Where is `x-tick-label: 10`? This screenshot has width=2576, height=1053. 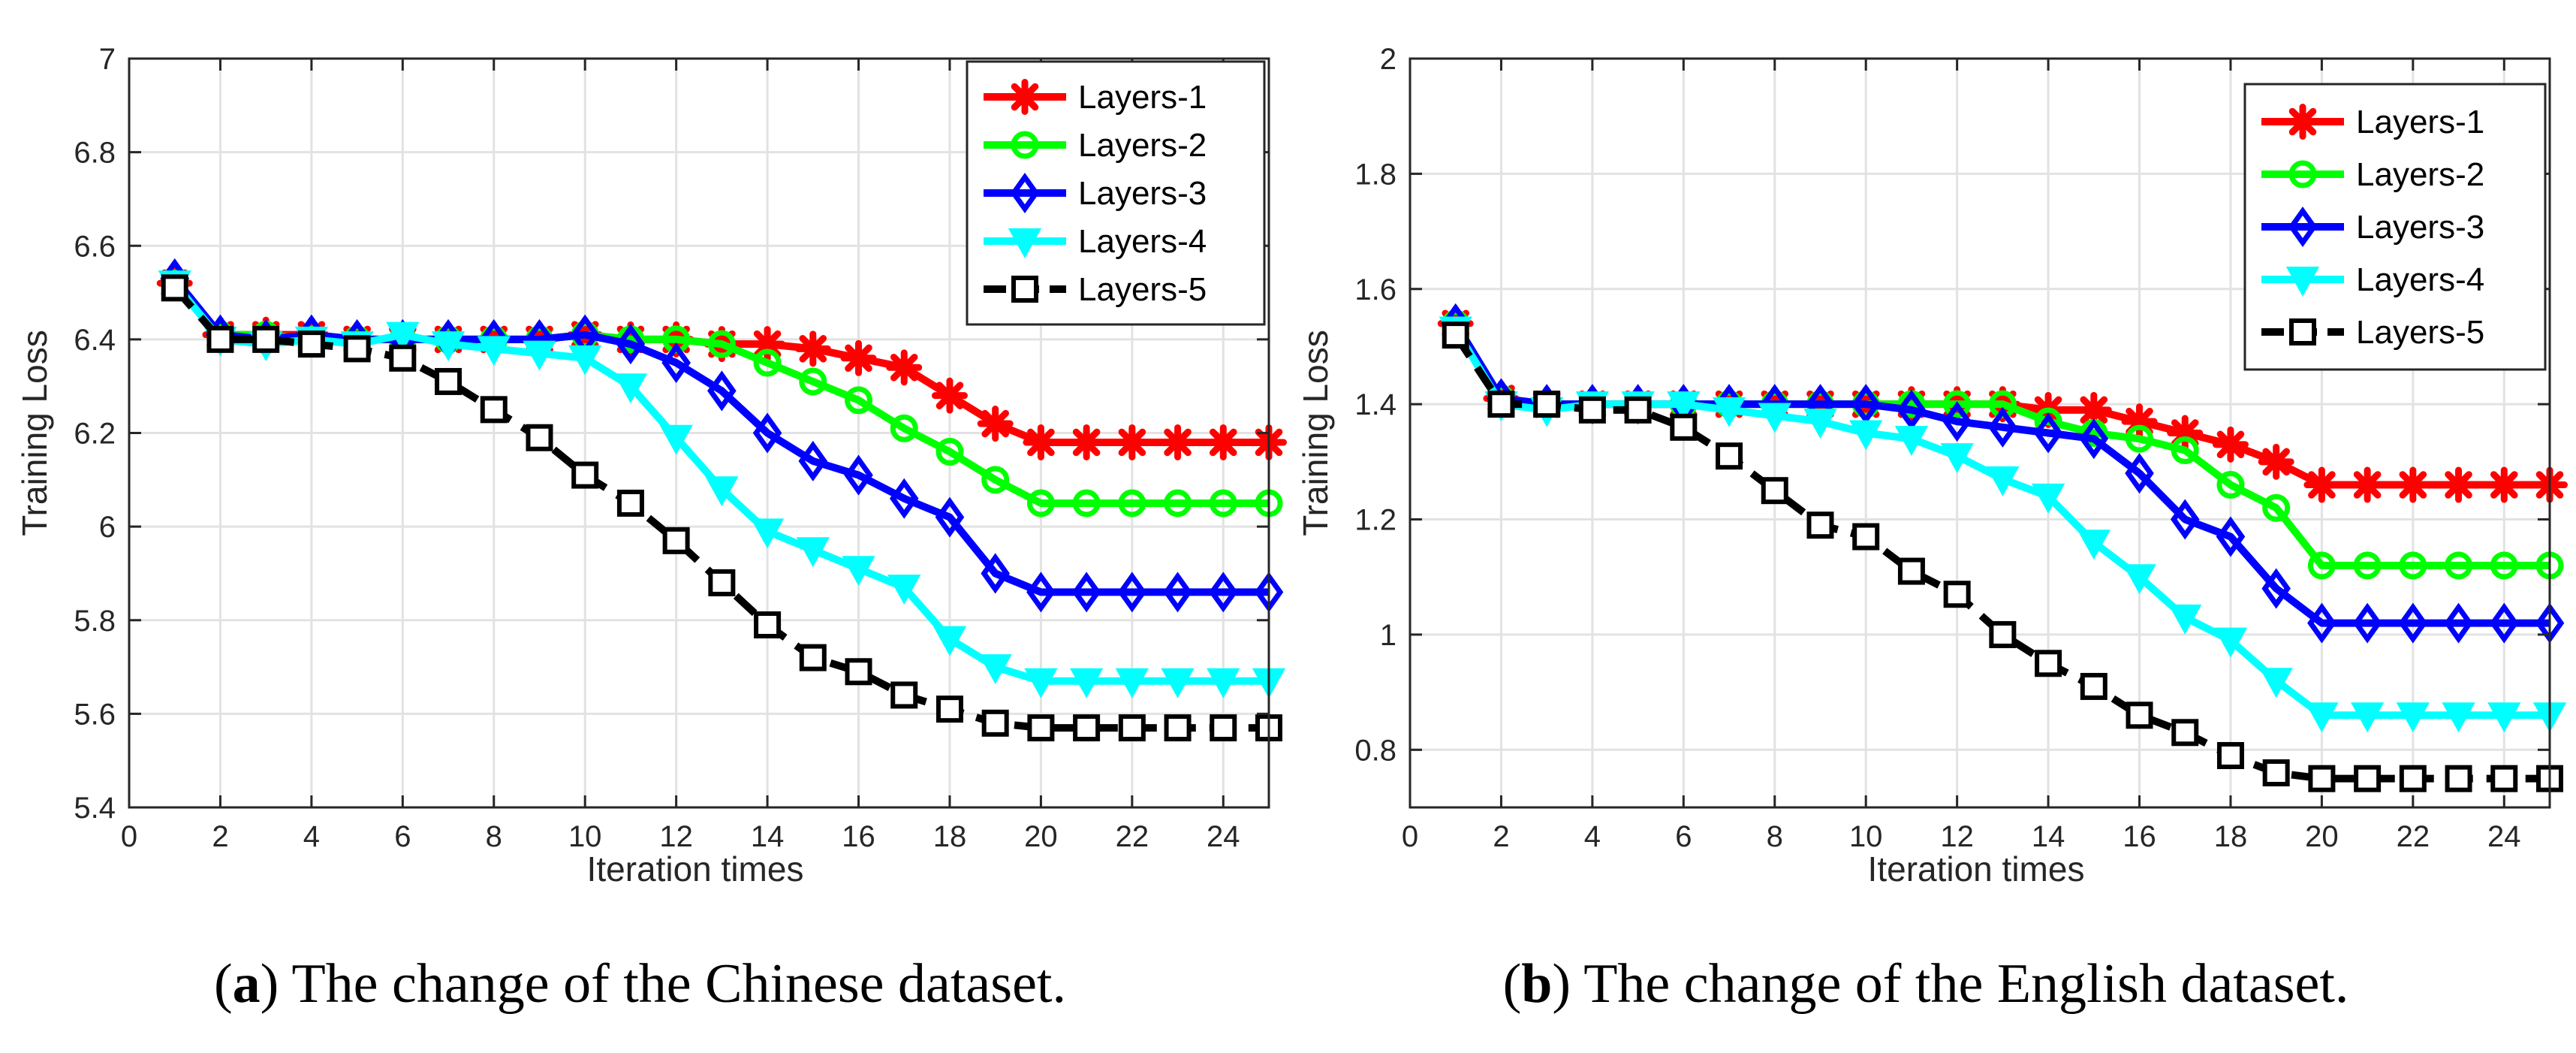 x-tick-label: 10 is located at coordinates (585, 837).